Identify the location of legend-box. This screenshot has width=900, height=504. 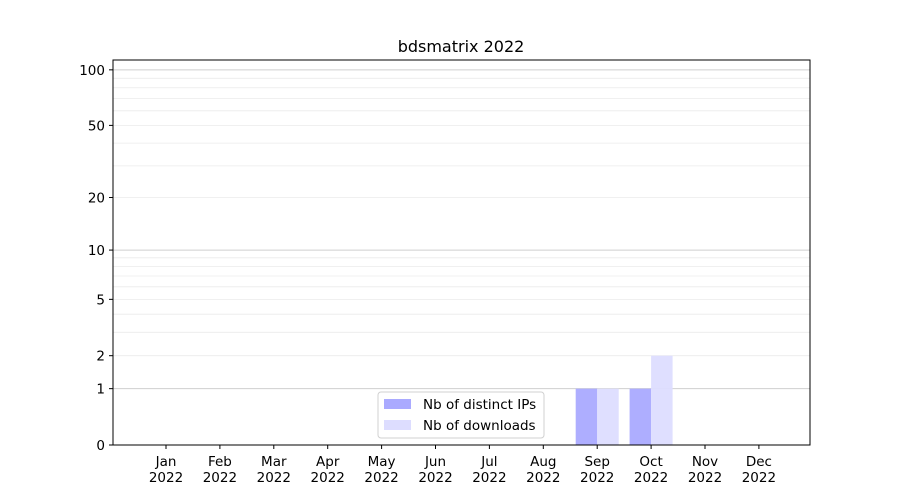
(461, 415).